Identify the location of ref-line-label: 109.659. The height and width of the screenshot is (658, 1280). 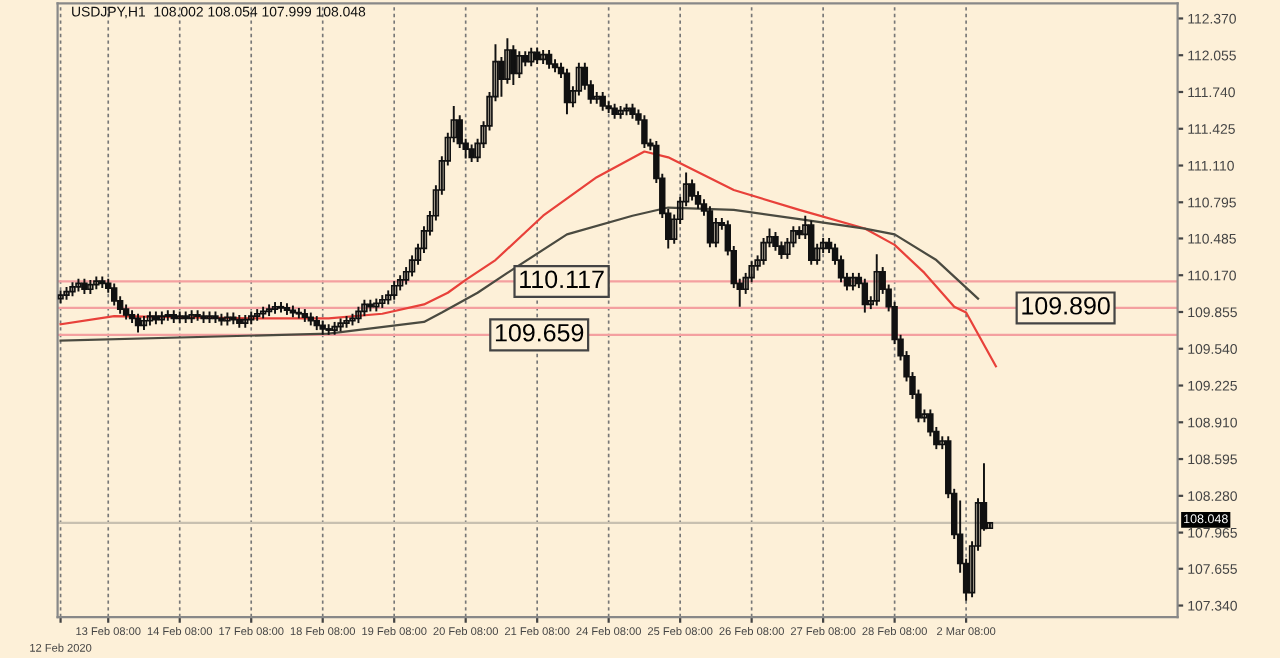
(539, 332).